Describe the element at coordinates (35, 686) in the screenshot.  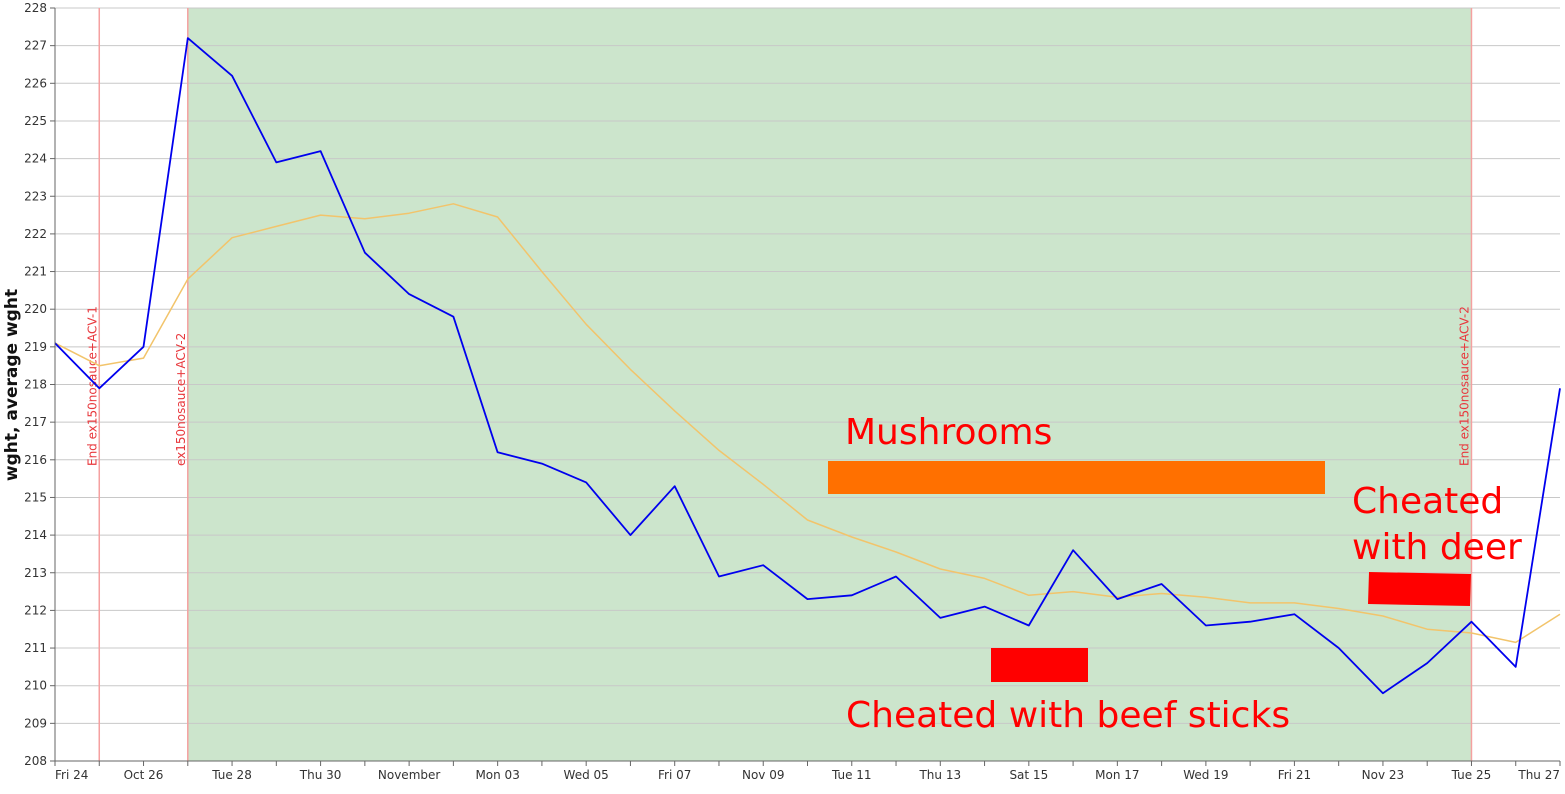
I see `y-tick-label: 210` at that location.